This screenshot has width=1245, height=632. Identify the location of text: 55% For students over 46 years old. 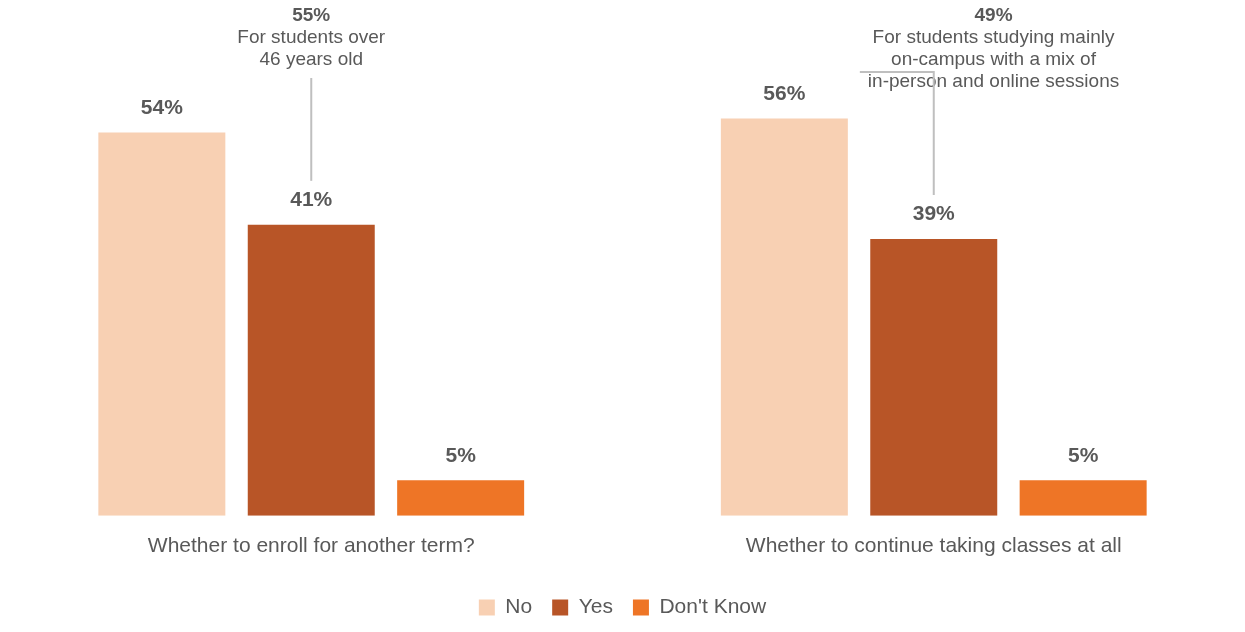
(311, 36).